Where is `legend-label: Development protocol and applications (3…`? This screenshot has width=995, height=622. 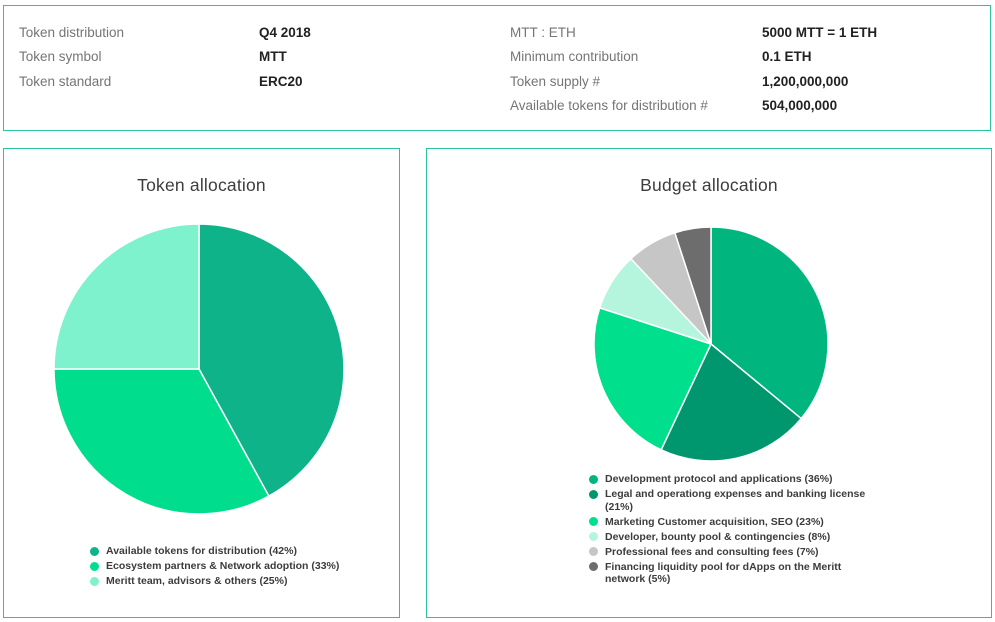
legend-label: Development protocol and applications (3… is located at coordinates (719, 479).